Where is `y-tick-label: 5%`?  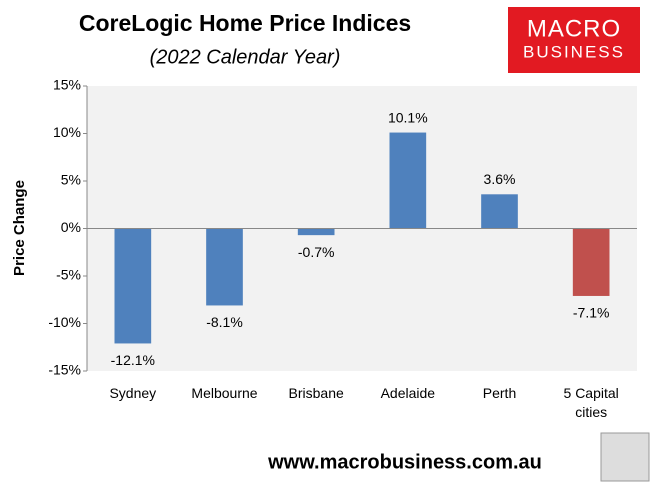
y-tick-label: 5% is located at coordinates (71, 180).